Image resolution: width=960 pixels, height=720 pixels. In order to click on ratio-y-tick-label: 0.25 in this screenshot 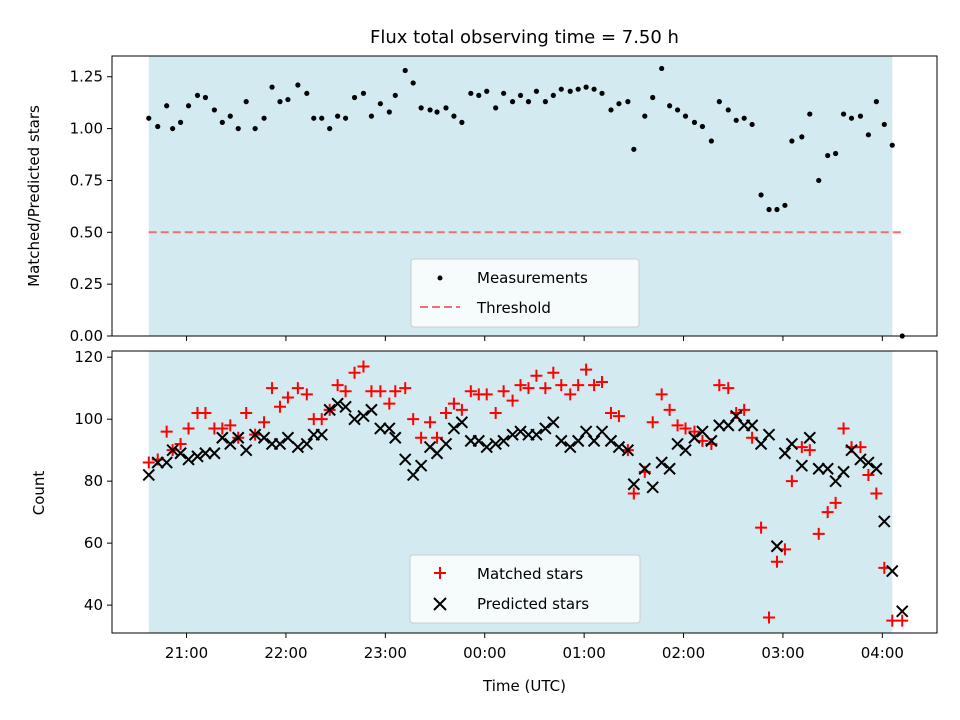, I will do `click(86, 284)`.